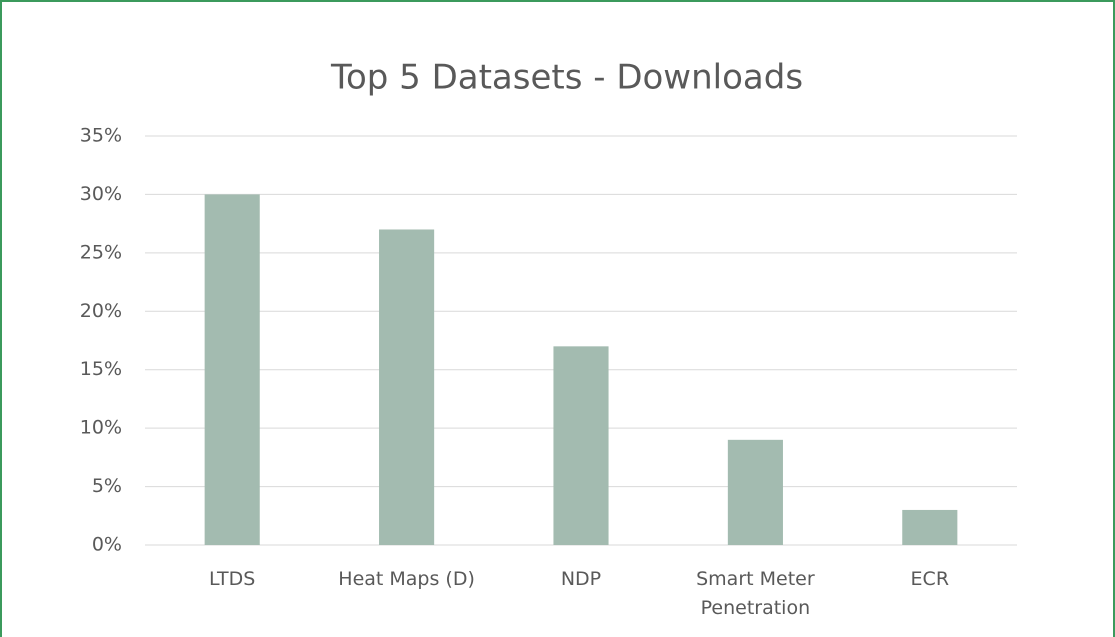 The image size is (1115, 637). Describe the element at coordinates (581, 579) in the screenshot. I see `x-tick-label: NDP` at that location.